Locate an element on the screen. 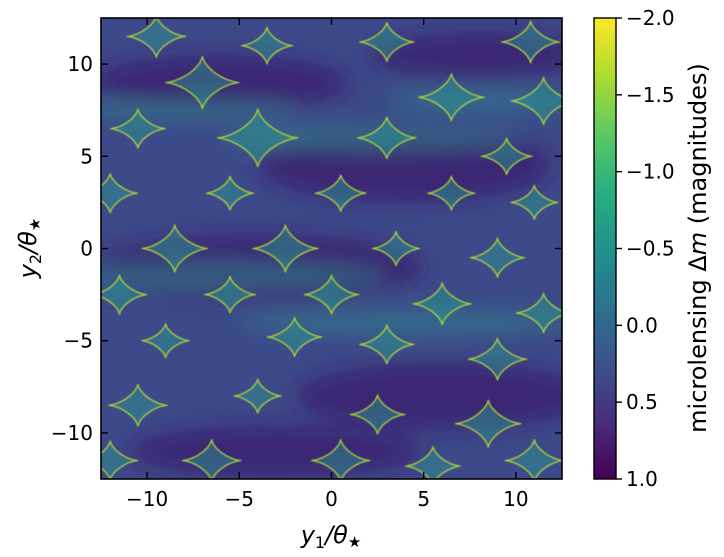 Image resolution: width=724 pixels, height=557 pixels. x-tick-label: −5 is located at coordinates (239, 499).